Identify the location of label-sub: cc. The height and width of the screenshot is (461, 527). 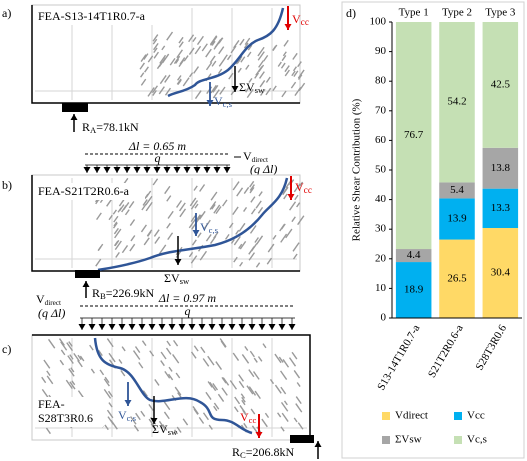
(253, 420).